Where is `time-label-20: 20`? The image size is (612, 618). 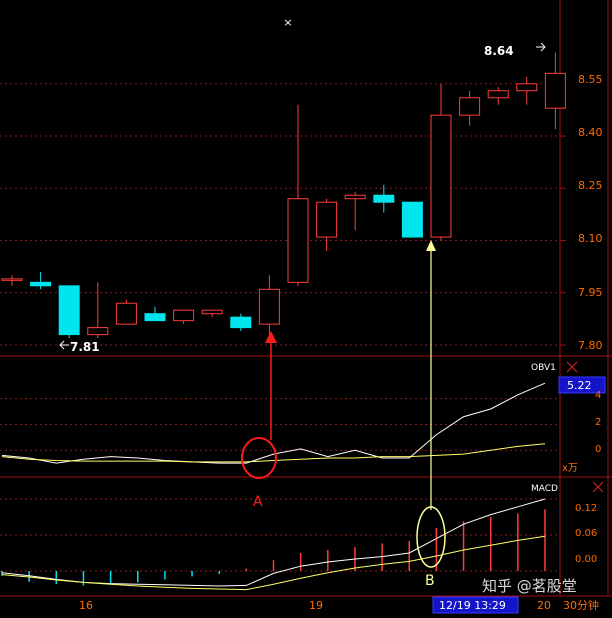
time-label-20: 20 is located at coordinates (544, 605).